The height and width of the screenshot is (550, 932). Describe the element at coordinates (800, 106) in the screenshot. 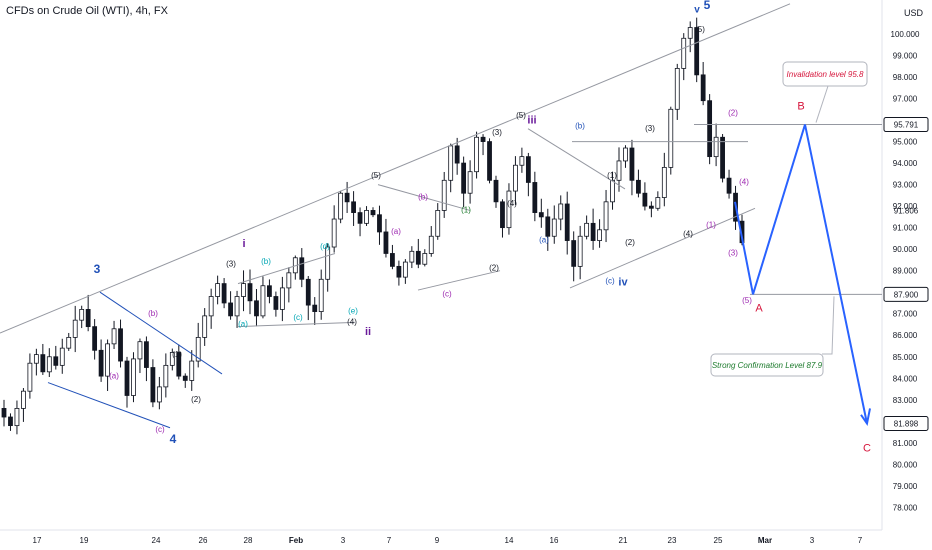

I see `wave-label: B` at that location.